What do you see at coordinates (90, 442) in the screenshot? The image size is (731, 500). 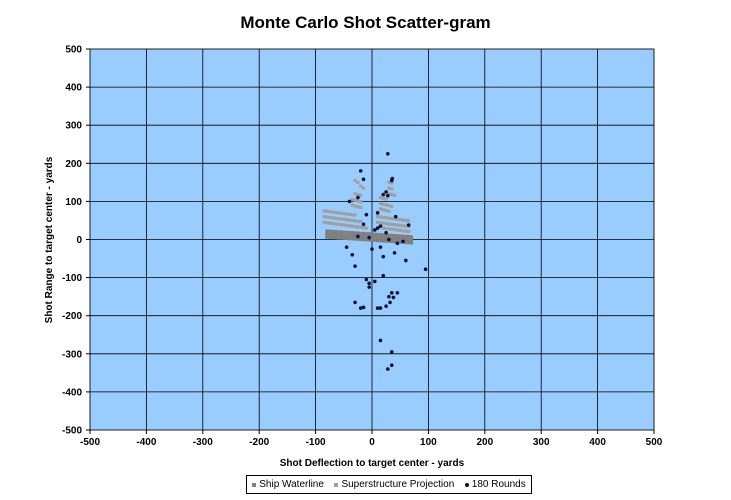 I see `x-tick-label: -500` at bounding box center [90, 442].